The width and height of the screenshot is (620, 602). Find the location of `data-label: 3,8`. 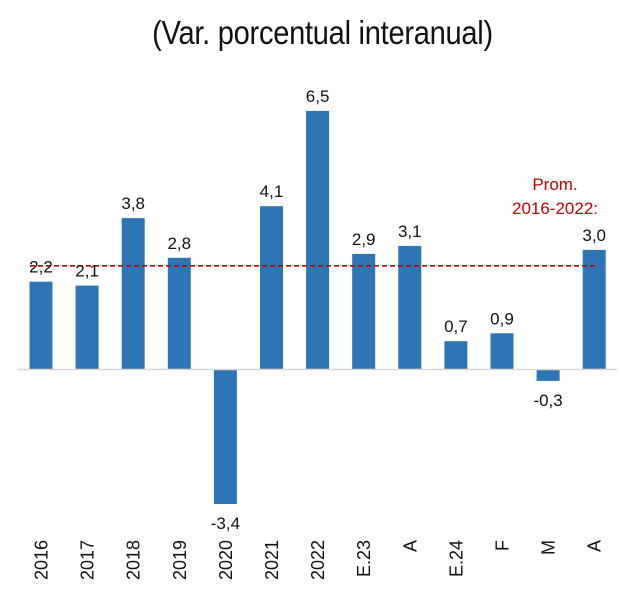

data-label: 3,8 is located at coordinates (133, 203).